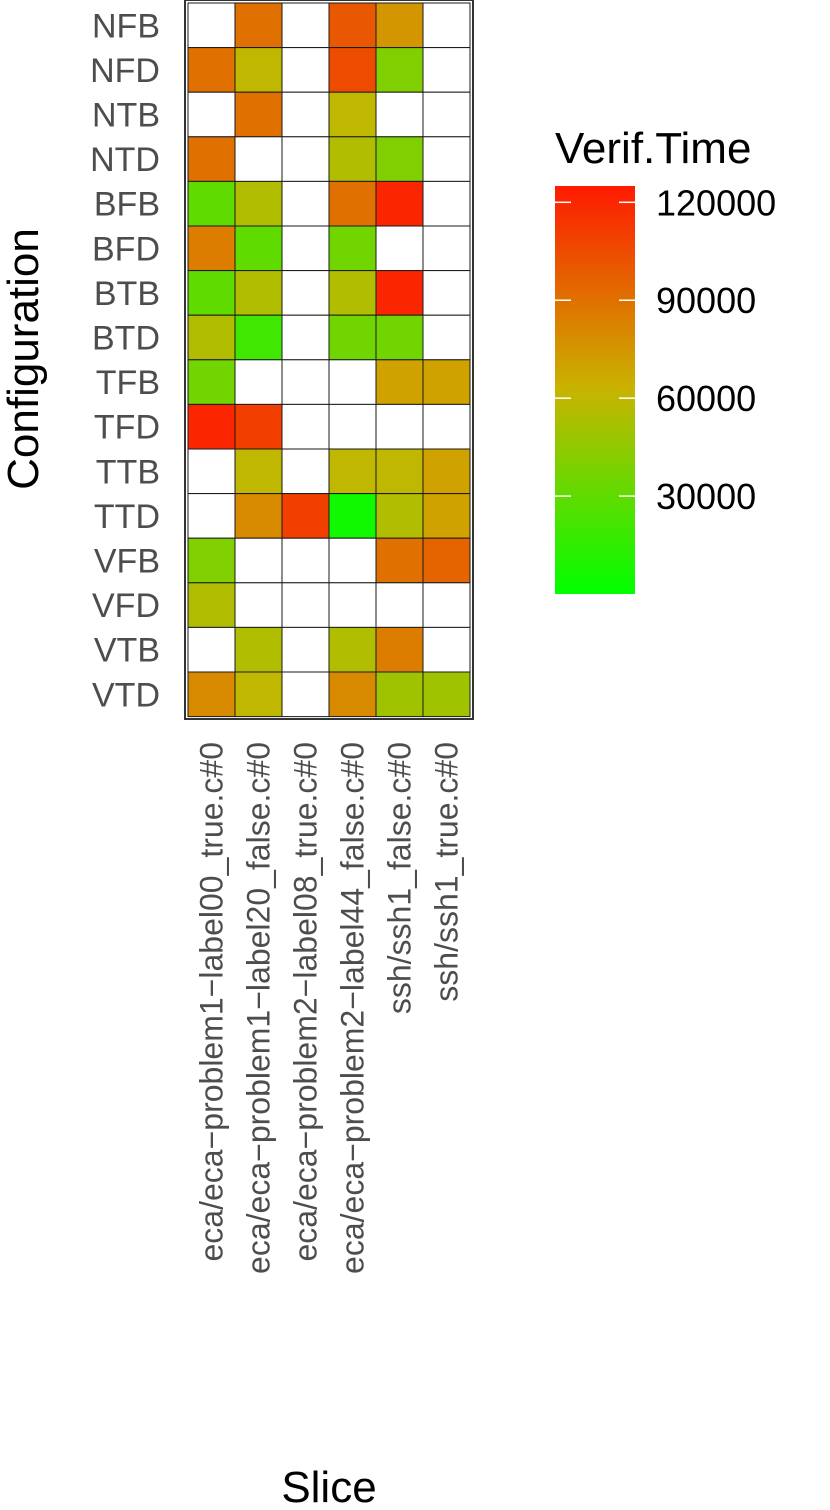 The height and width of the screenshot is (1510, 830). Describe the element at coordinates (706, 398) in the screenshot. I see `legend-tick-label: 60000` at that location.